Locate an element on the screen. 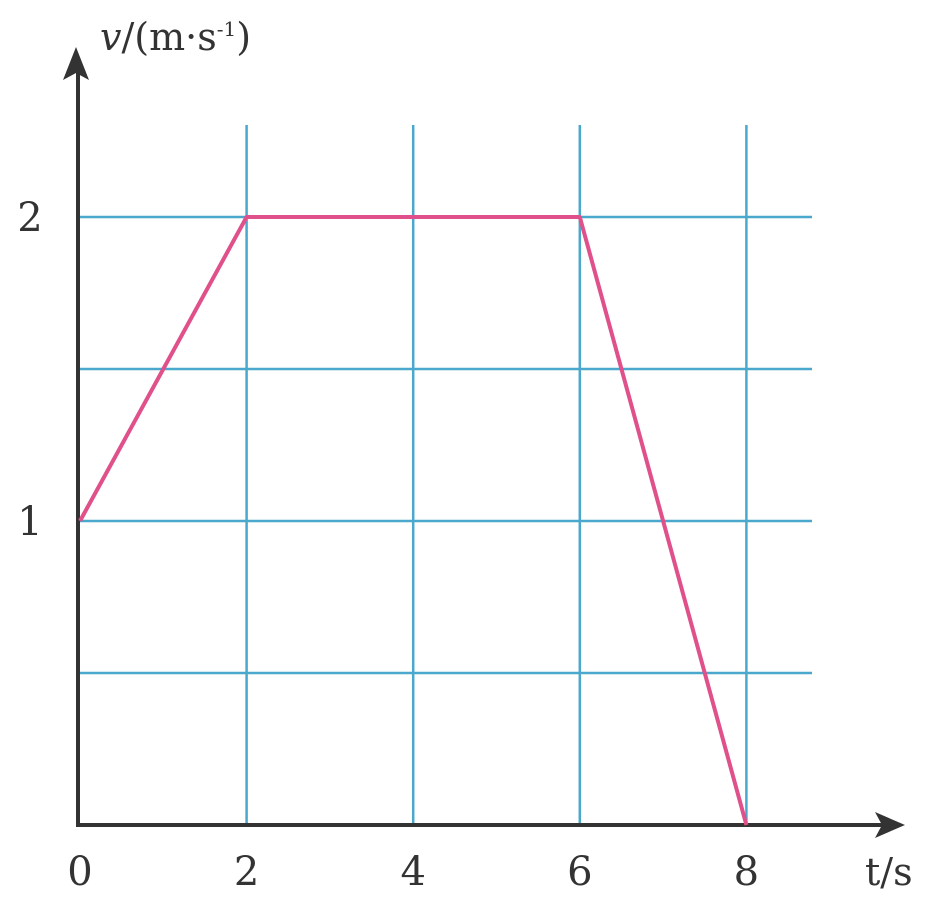  x-tick-label: 2 is located at coordinates (246, 872).